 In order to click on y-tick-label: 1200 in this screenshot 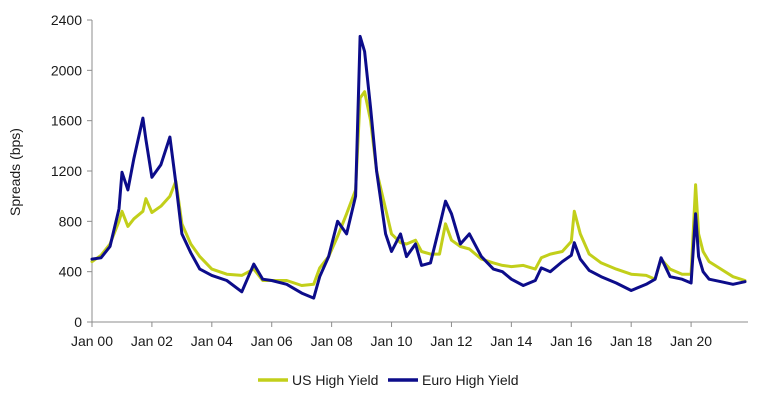, I will do `click(66, 171)`.